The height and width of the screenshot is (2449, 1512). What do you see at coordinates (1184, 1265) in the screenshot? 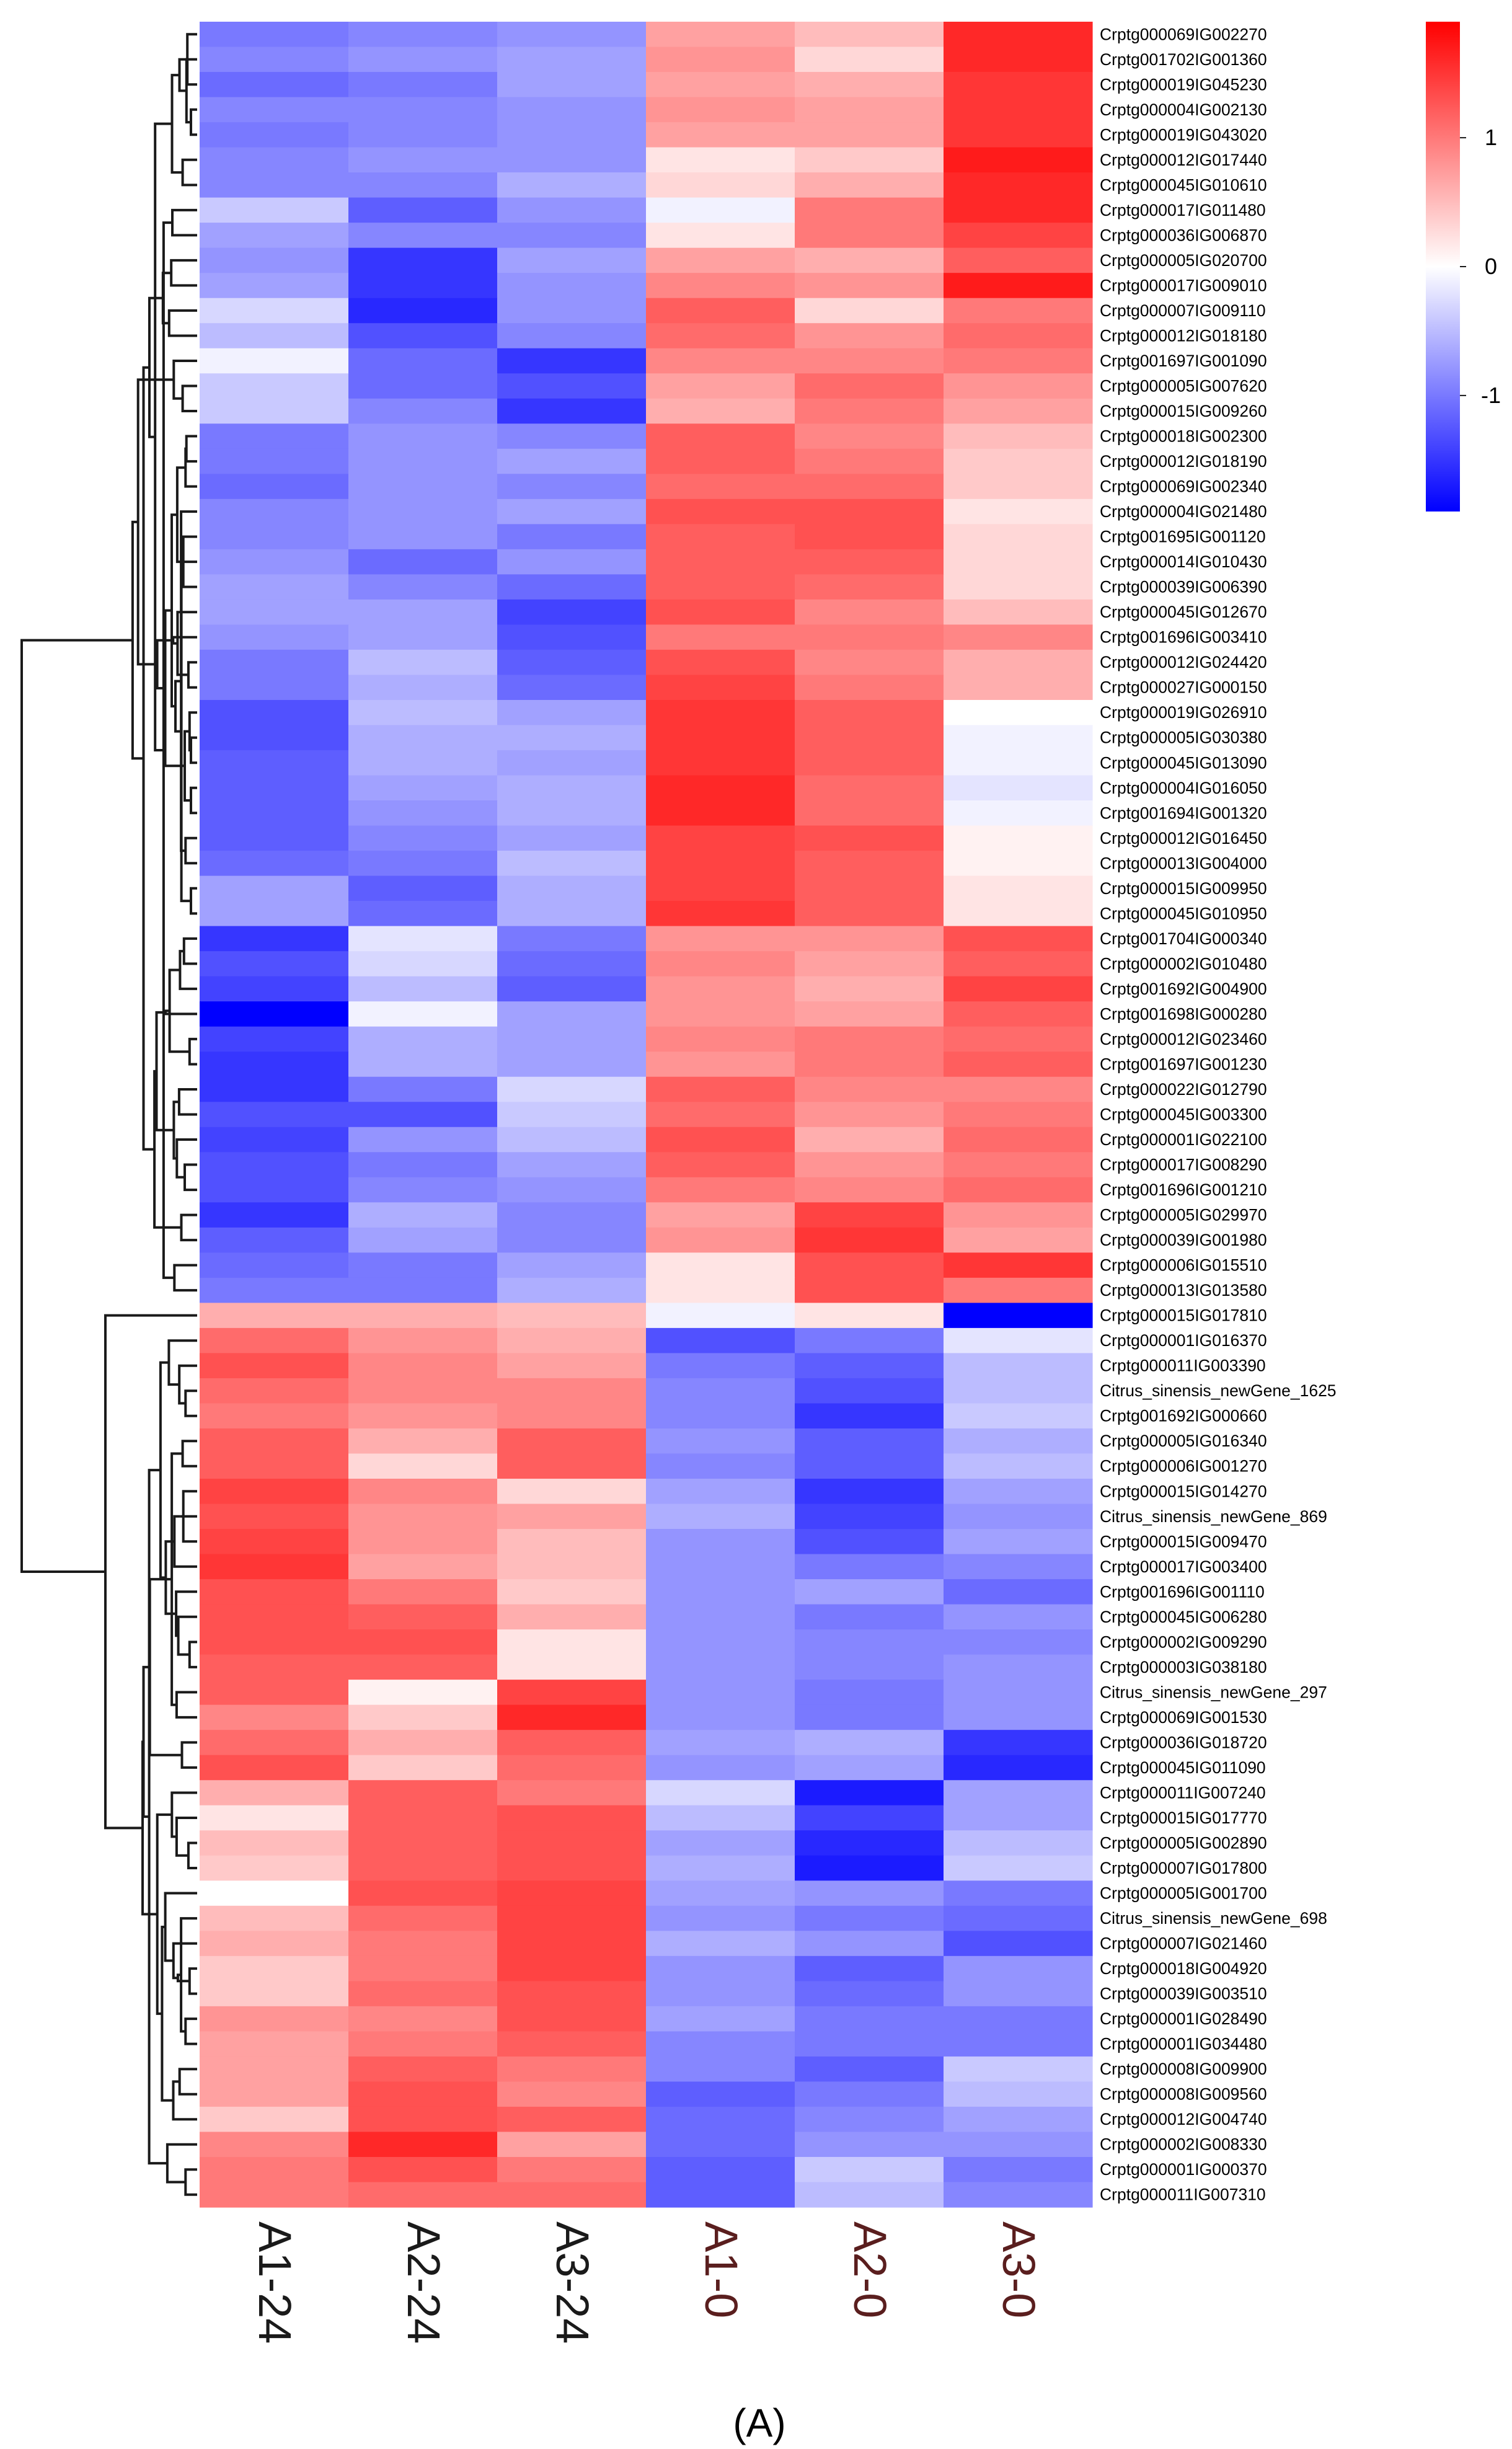
I see `row-label: Crptg000006IG015510` at bounding box center [1184, 1265].